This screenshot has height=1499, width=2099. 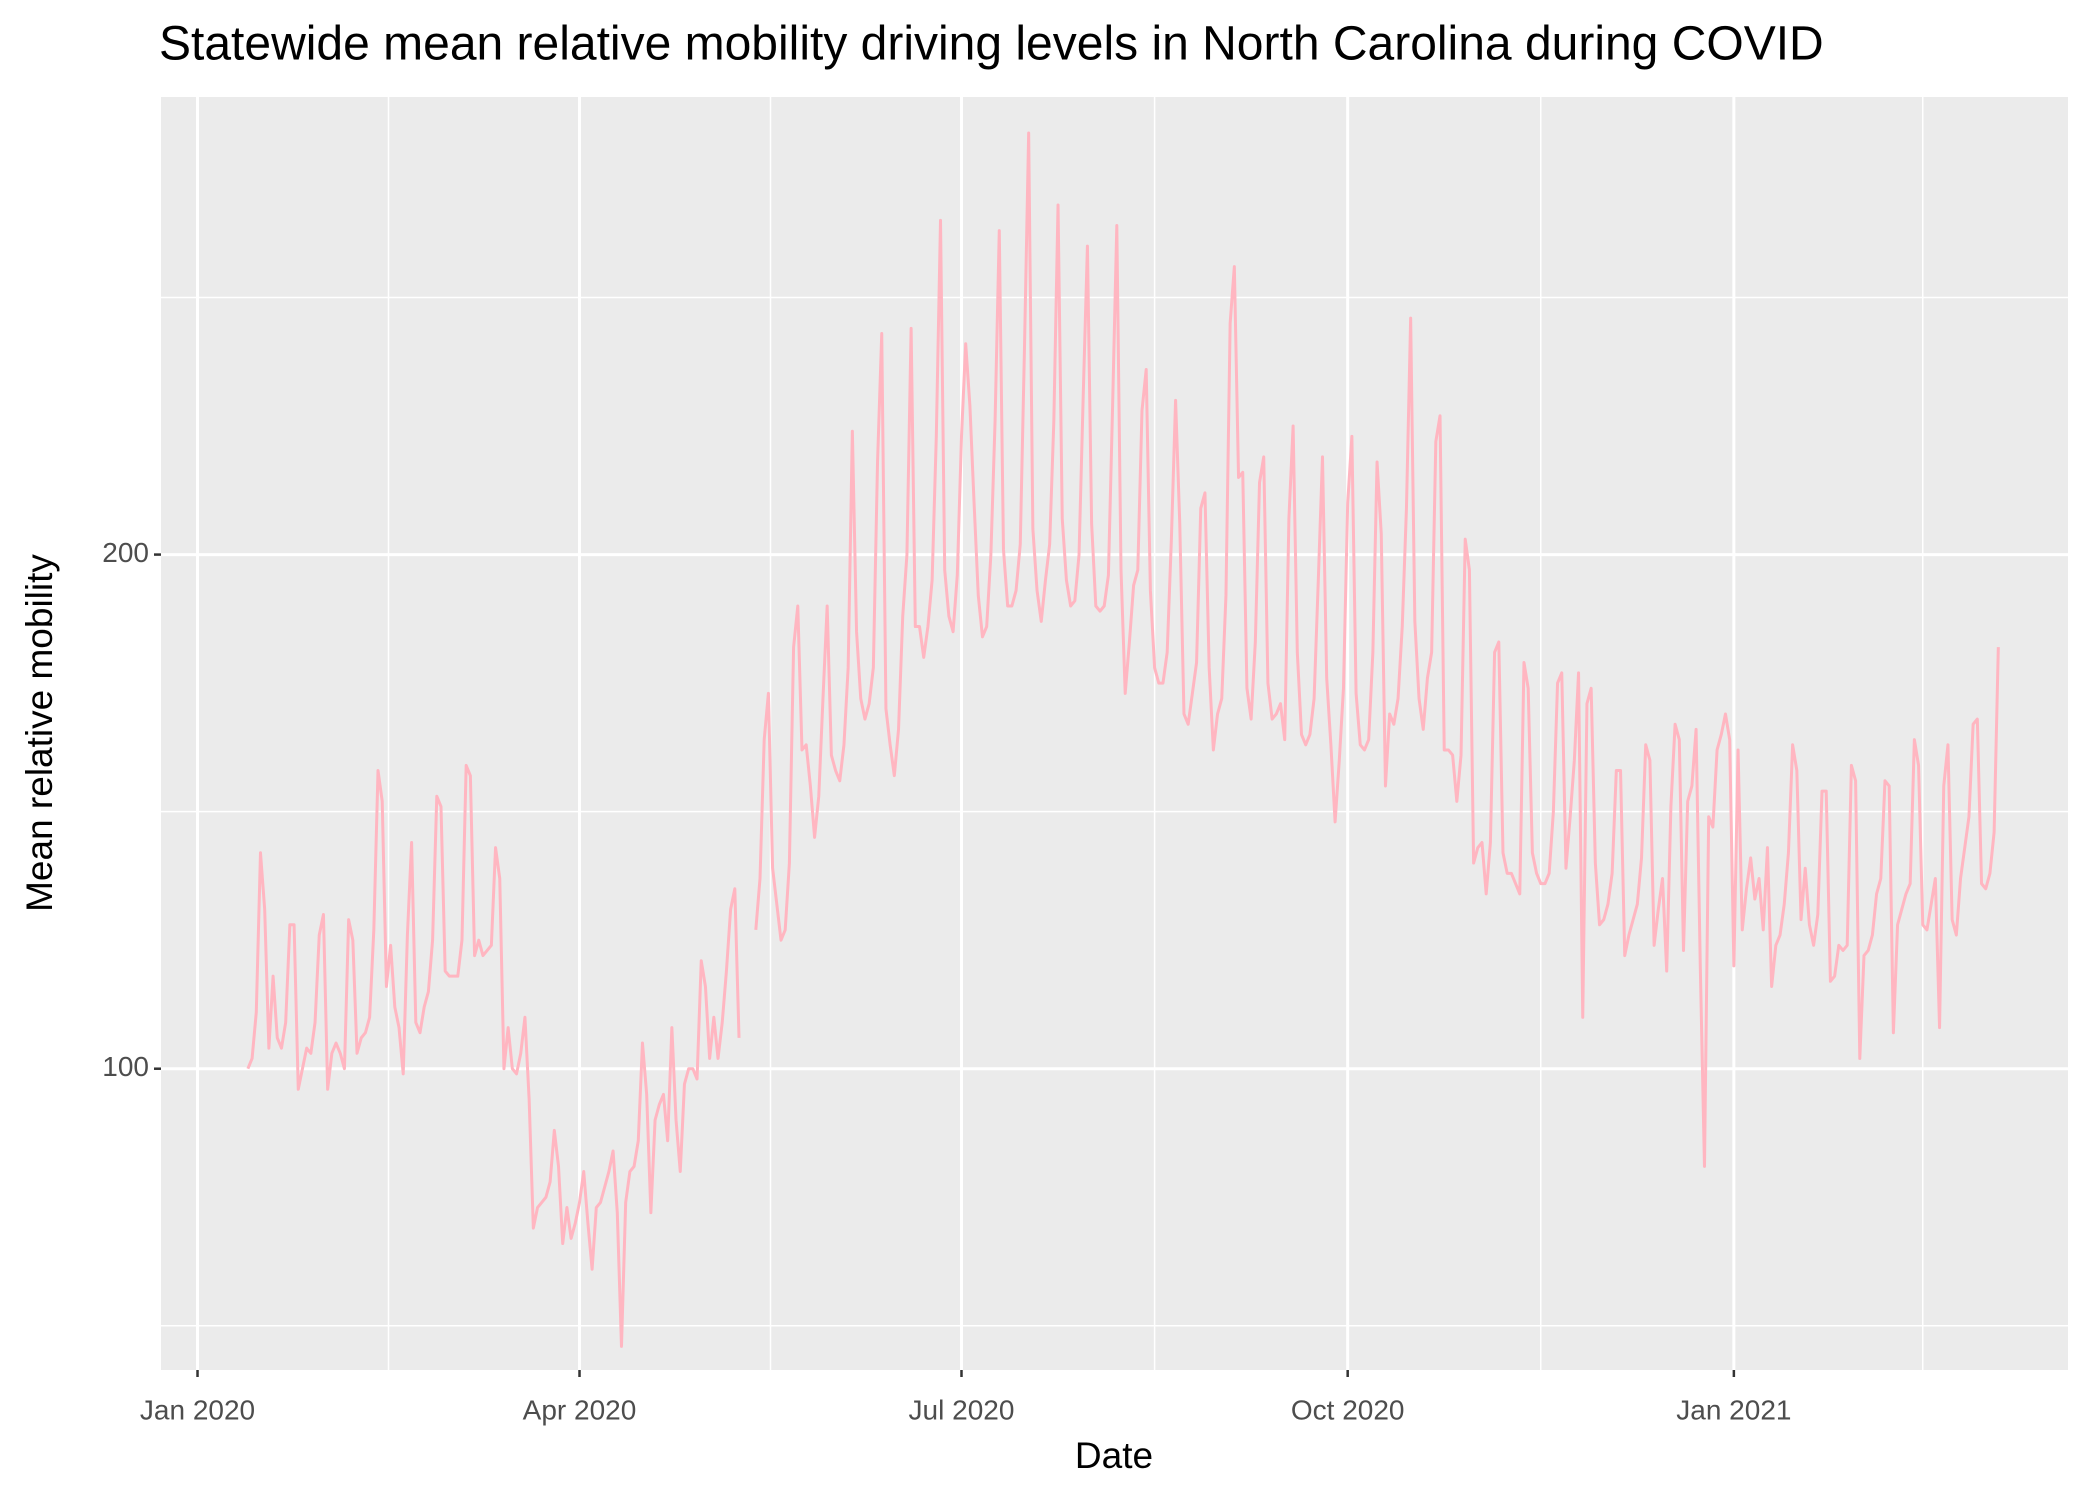 I want to click on x-axis-title: Date, so click(x=1114, y=1455).